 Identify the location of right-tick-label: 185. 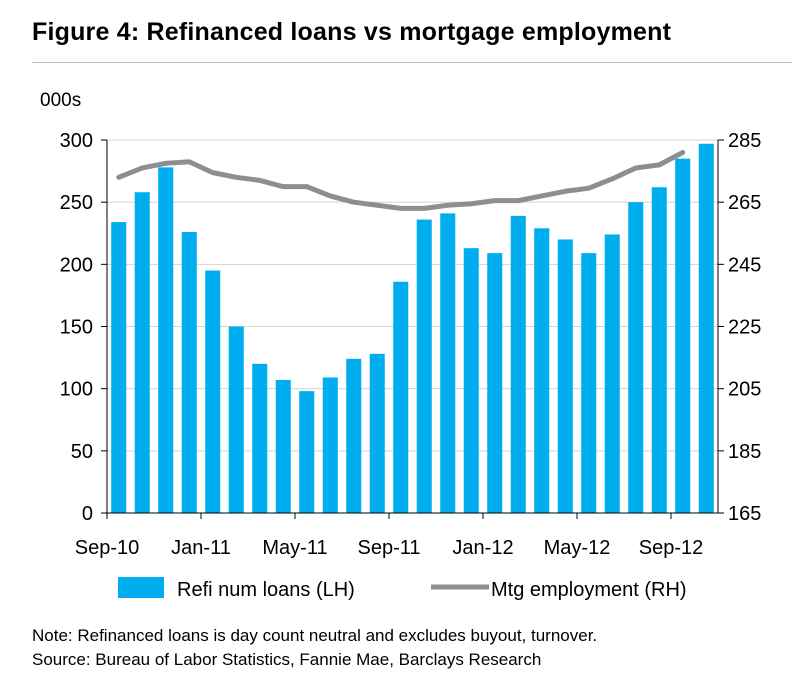
(744, 452).